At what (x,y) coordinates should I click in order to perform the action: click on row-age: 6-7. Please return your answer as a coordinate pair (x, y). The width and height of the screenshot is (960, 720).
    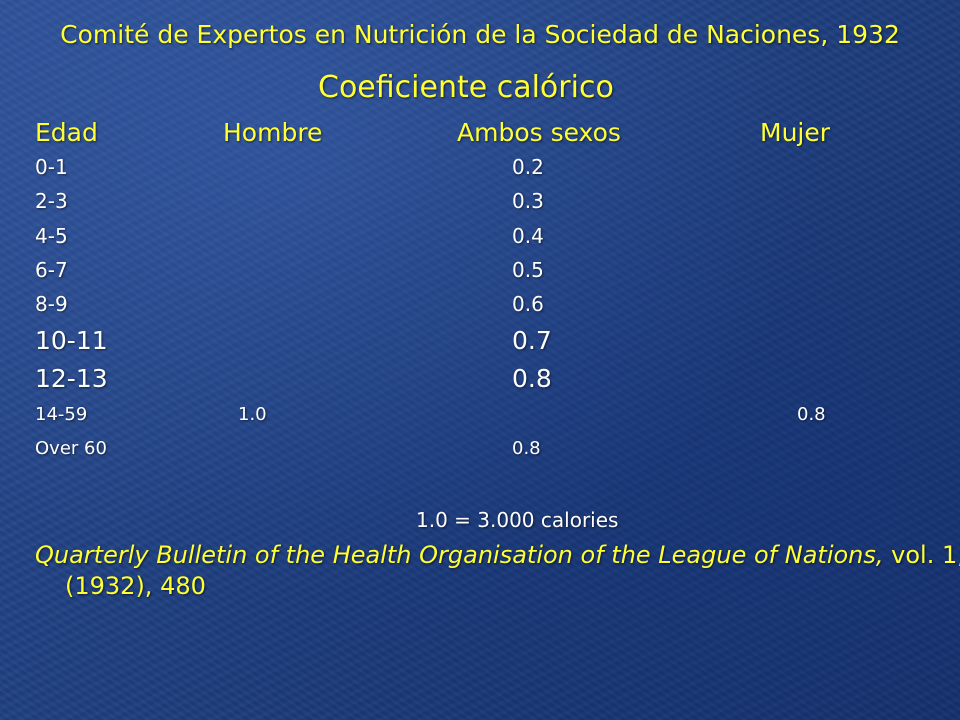
    Looking at the image, I should click on (51, 270).